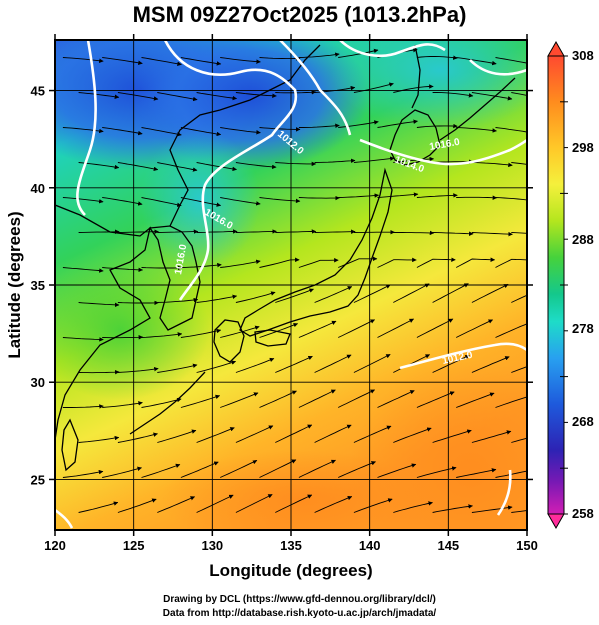 This screenshot has height=625, width=599. Describe the element at coordinates (38, 285) in the screenshot. I see `y-tick-label: 35` at that location.